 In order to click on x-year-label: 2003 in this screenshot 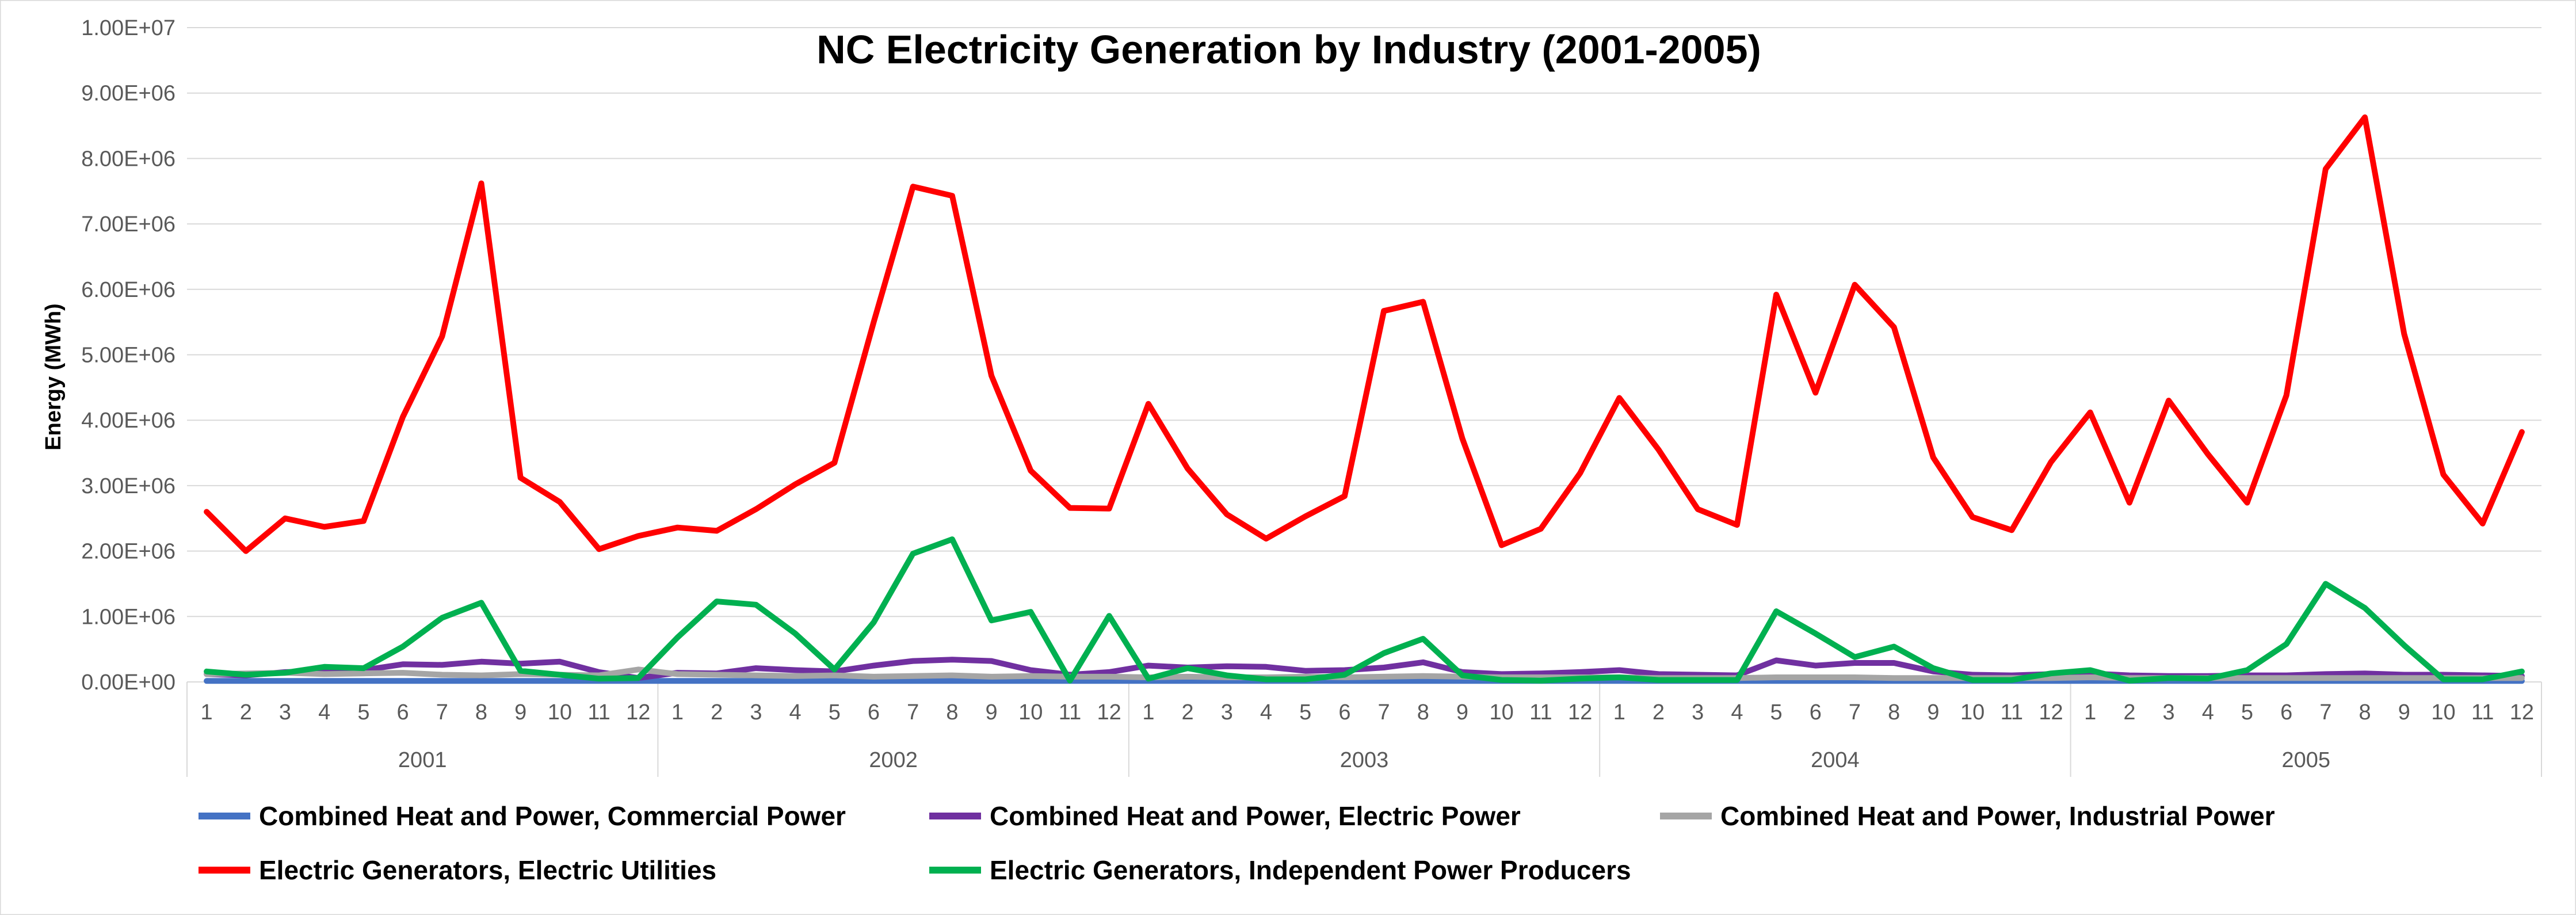, I will do `click(1364, 760)`.